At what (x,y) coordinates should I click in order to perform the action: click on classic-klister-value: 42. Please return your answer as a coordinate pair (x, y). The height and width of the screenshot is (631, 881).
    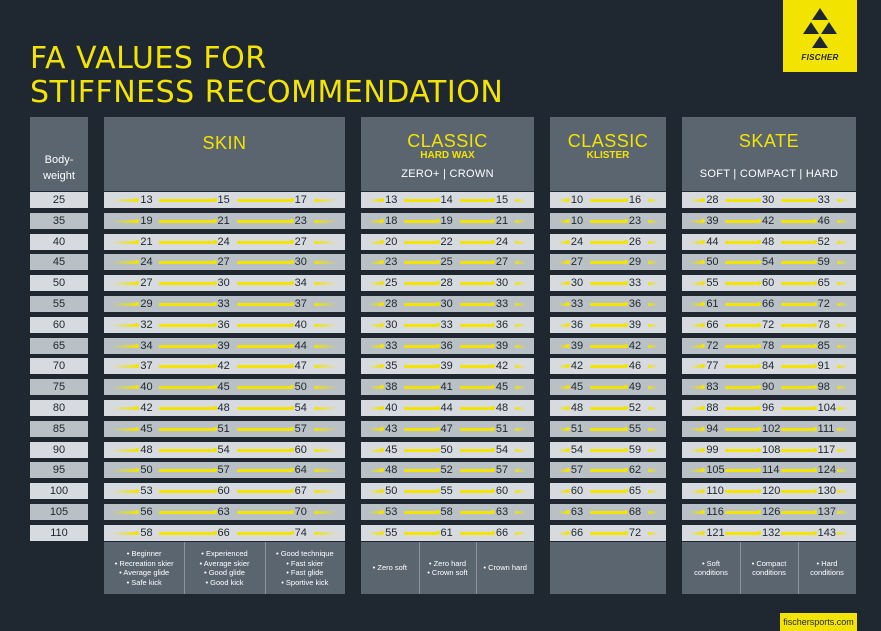
    Looking at the image, I should click on (577, 366).